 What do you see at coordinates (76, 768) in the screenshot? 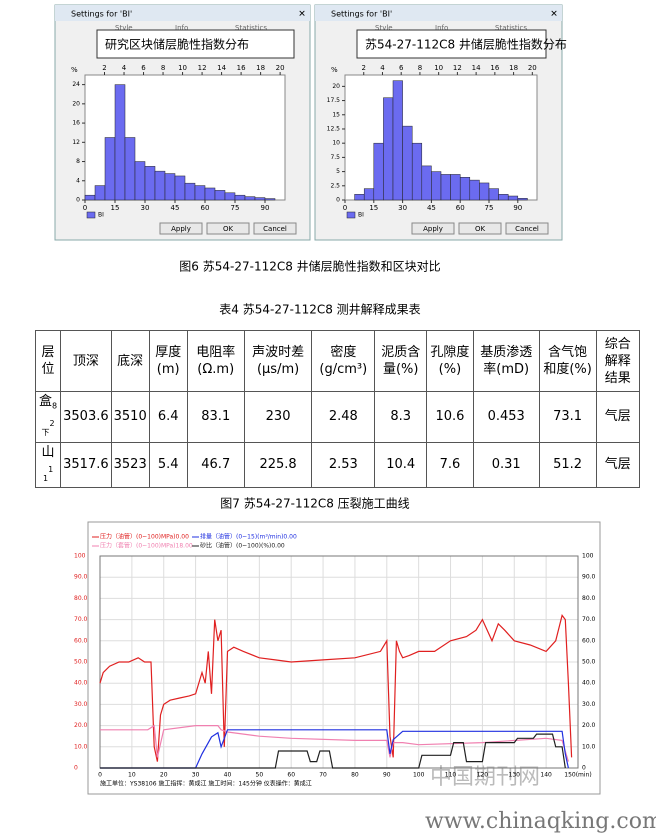
I see `y-tick-label: 0` at bounding box center [76, 768].